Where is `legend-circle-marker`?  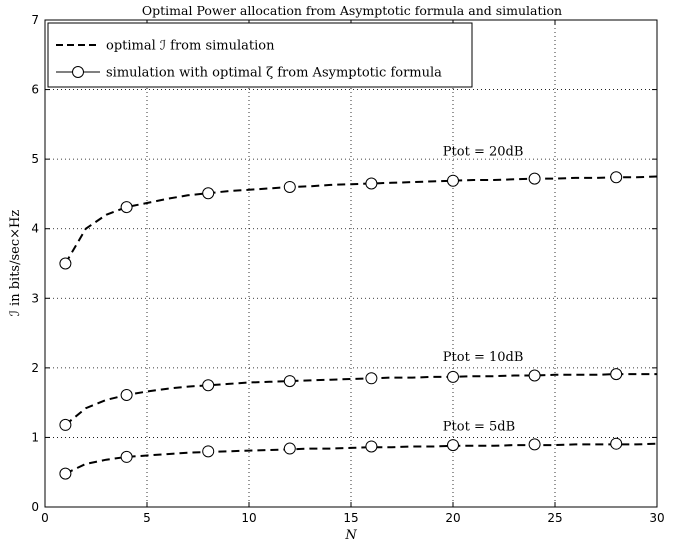 legend-circle-marker is located at coordinates (78, 72).